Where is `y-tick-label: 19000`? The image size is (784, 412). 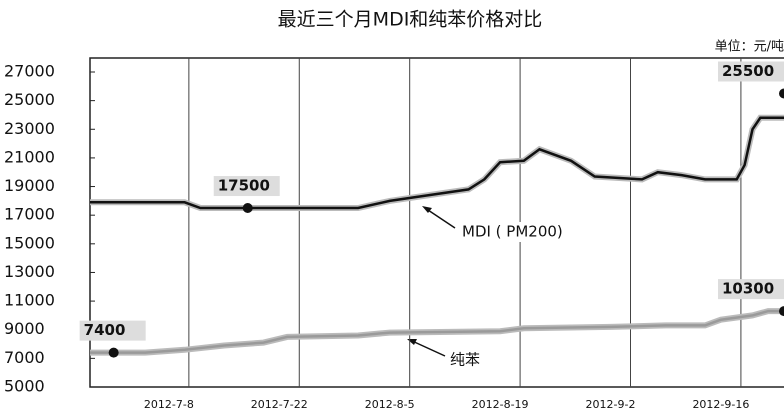
y-tick-label: 19000 is located at coordinates (29, 185).